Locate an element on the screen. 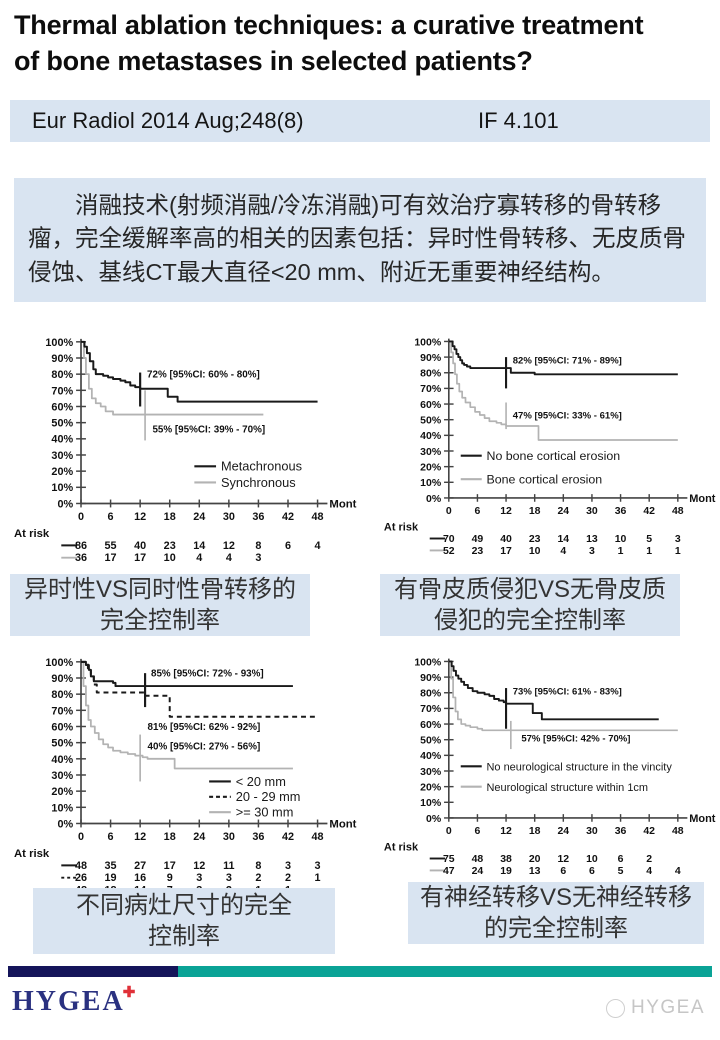  svg-text: 2 is located at coordinates (258, 878).